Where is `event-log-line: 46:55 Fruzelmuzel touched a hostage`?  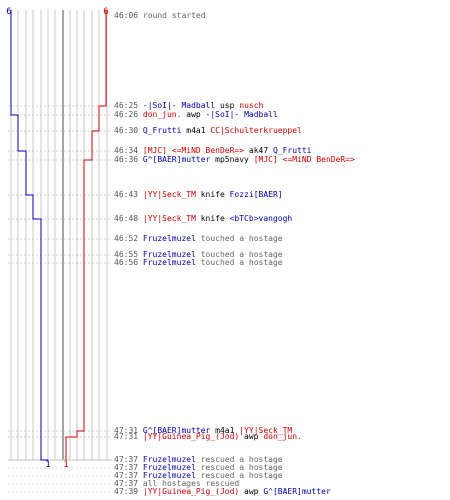 event-log-line: 46:55 Fruzelmuzel touched a hostage is located at coordinates (198, 255).